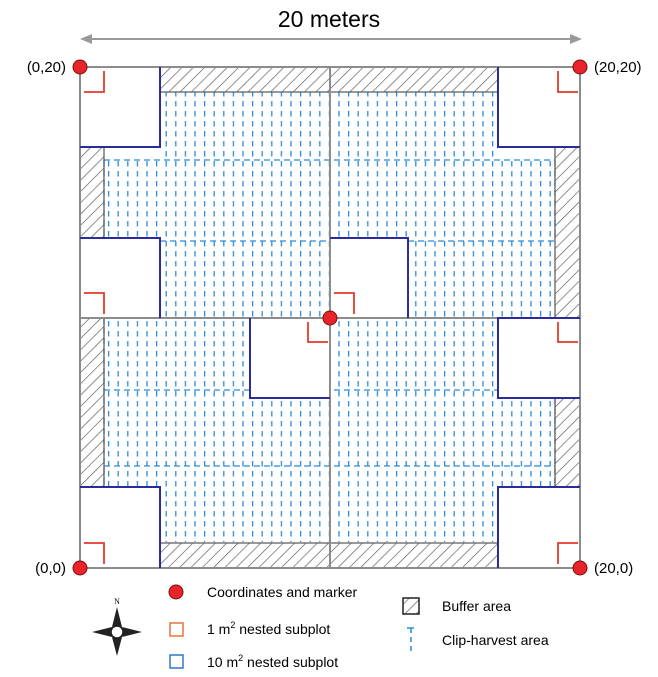 This screenshot has width=658, height=677. Describe the element at coordinates (176, 661) in the screenshot. I see `legend-10m-subplot-icon` at that location.